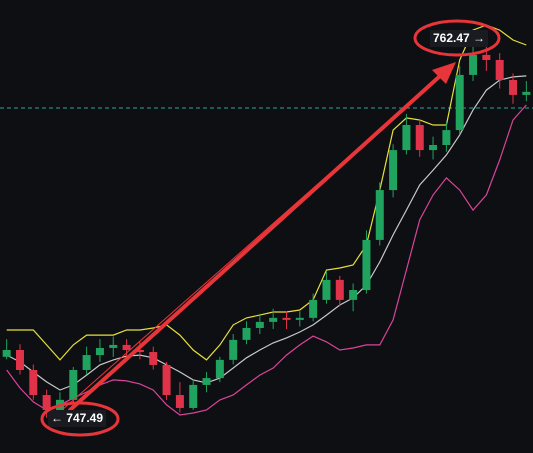  I want to click on high-label: 762.47 →, so click(459, 38).